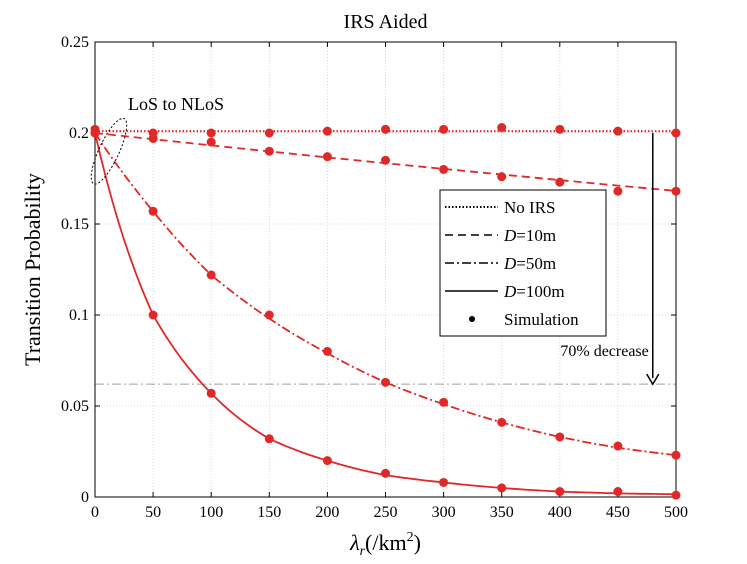 This screenshot has height=564, width=747. Describe the element at coordinates (75, 42) in the screenshot. I see `y-tick-label: 0.25` at that location.